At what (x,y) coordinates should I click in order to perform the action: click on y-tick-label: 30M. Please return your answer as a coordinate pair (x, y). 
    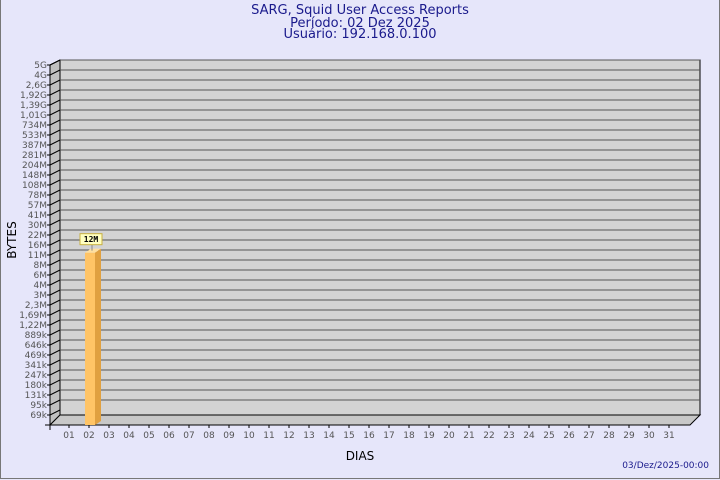
    Looking at the image, I should click on (37, 226).